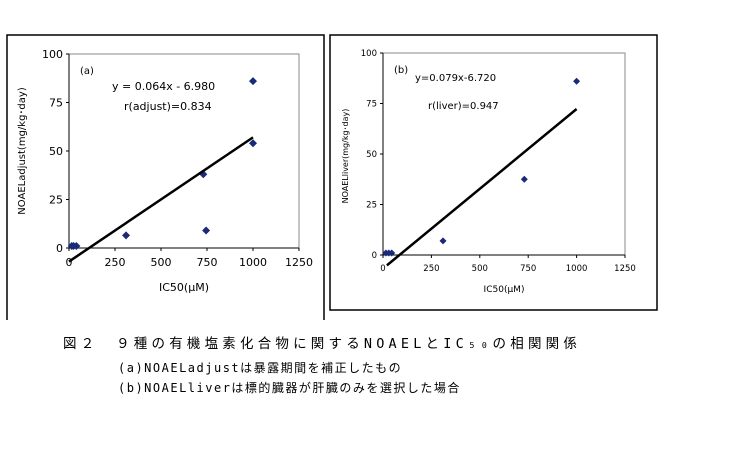 This screenshot has height=449, width=737. I want to click on panel-b-x-tick-label: 750, so click(528, 269).